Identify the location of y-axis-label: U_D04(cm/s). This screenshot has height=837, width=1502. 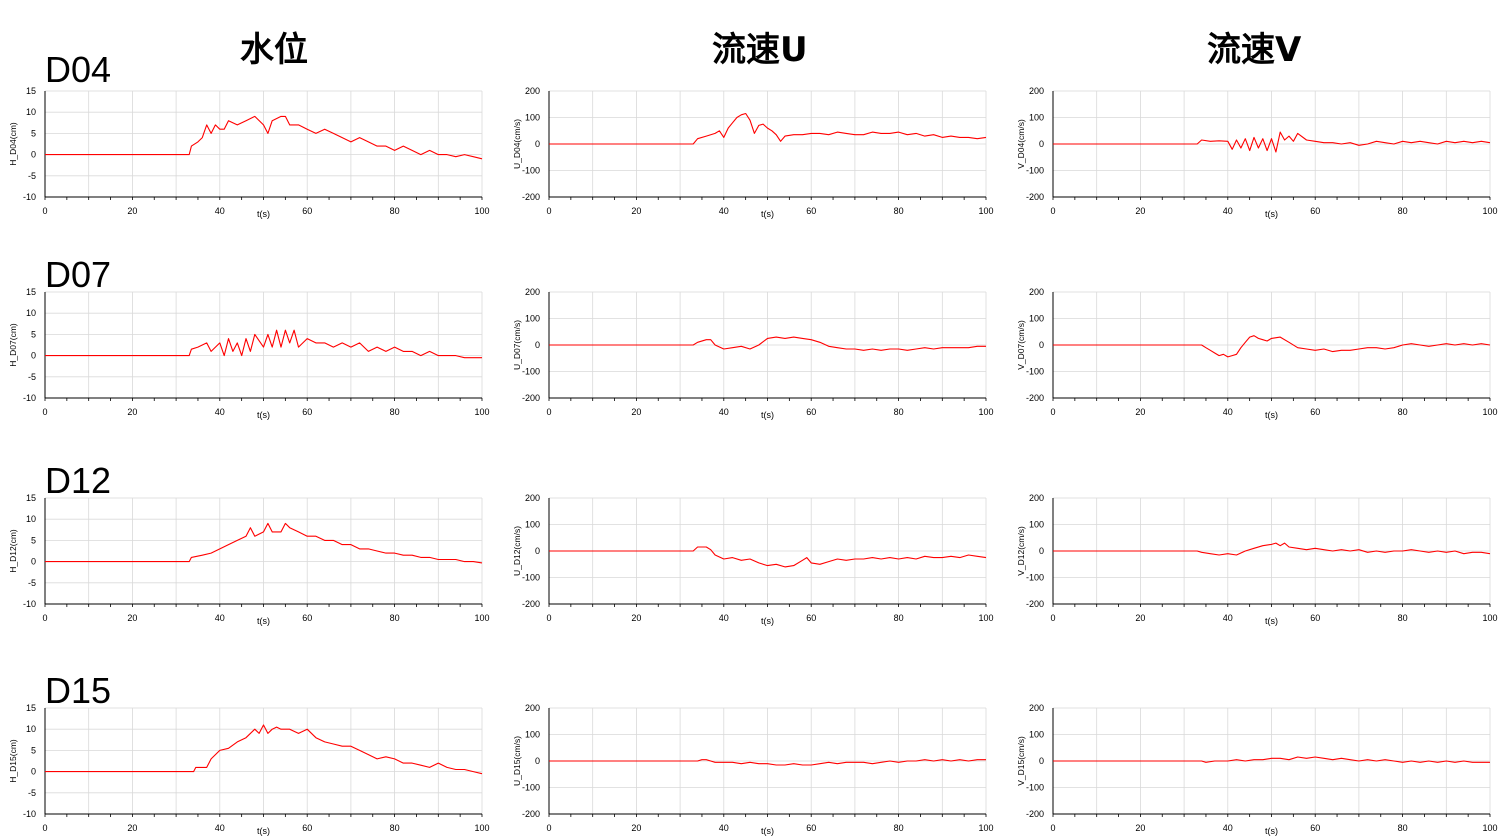
(517, 144).